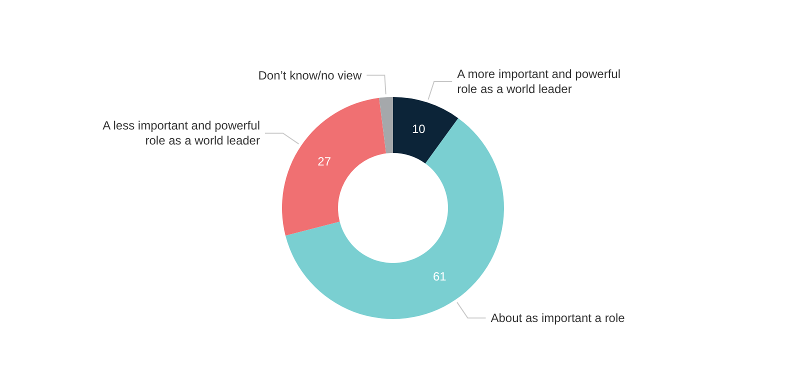 Image resolution: width=785 pixels, height=370 pixels. What do you see at coordinates (310, 75) in the screenshot?
I see `slice-label: Don’t know/no view` at bounding box center [310, 75].